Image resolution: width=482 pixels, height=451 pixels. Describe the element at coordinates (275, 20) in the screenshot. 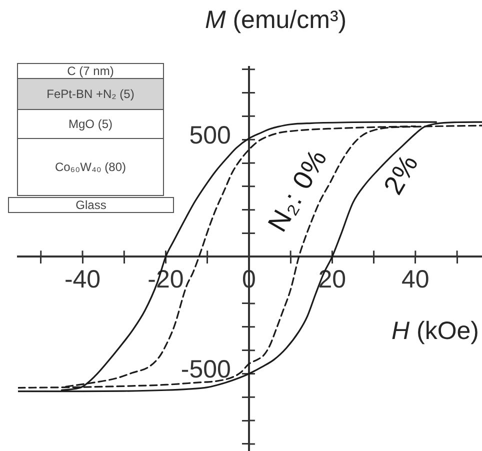

I see `y-axis-title: M (emu/cm³)` at that location.